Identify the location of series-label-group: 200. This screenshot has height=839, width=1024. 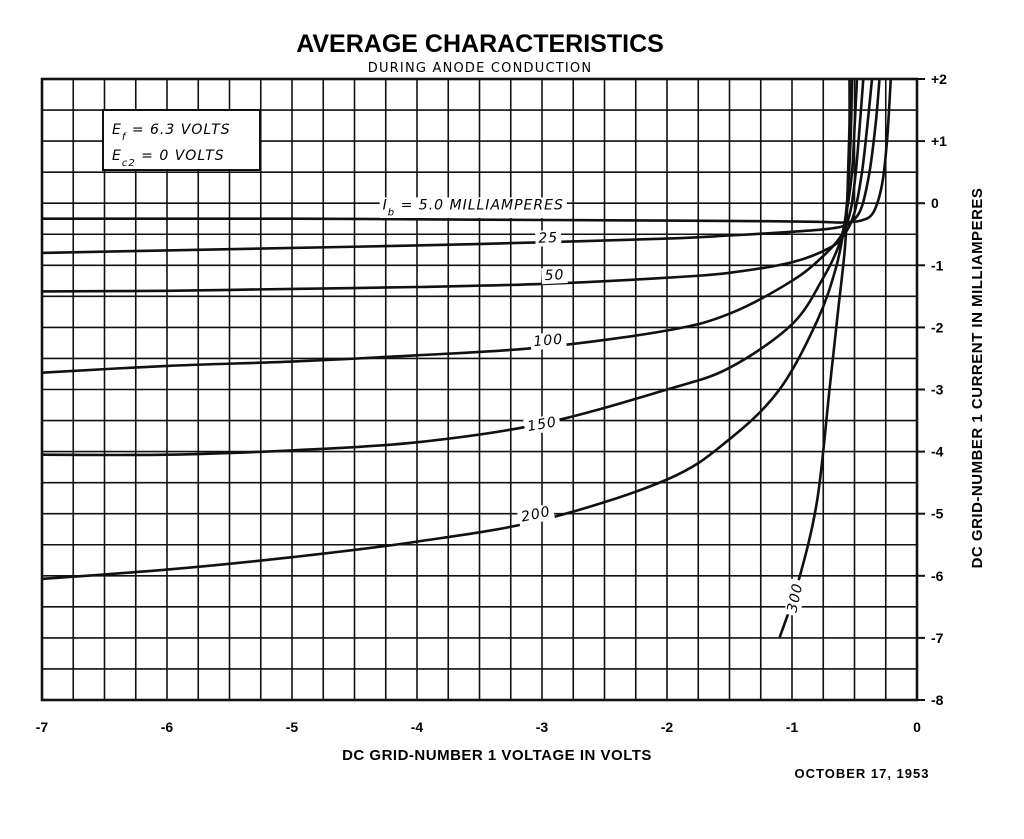
(536, 515).